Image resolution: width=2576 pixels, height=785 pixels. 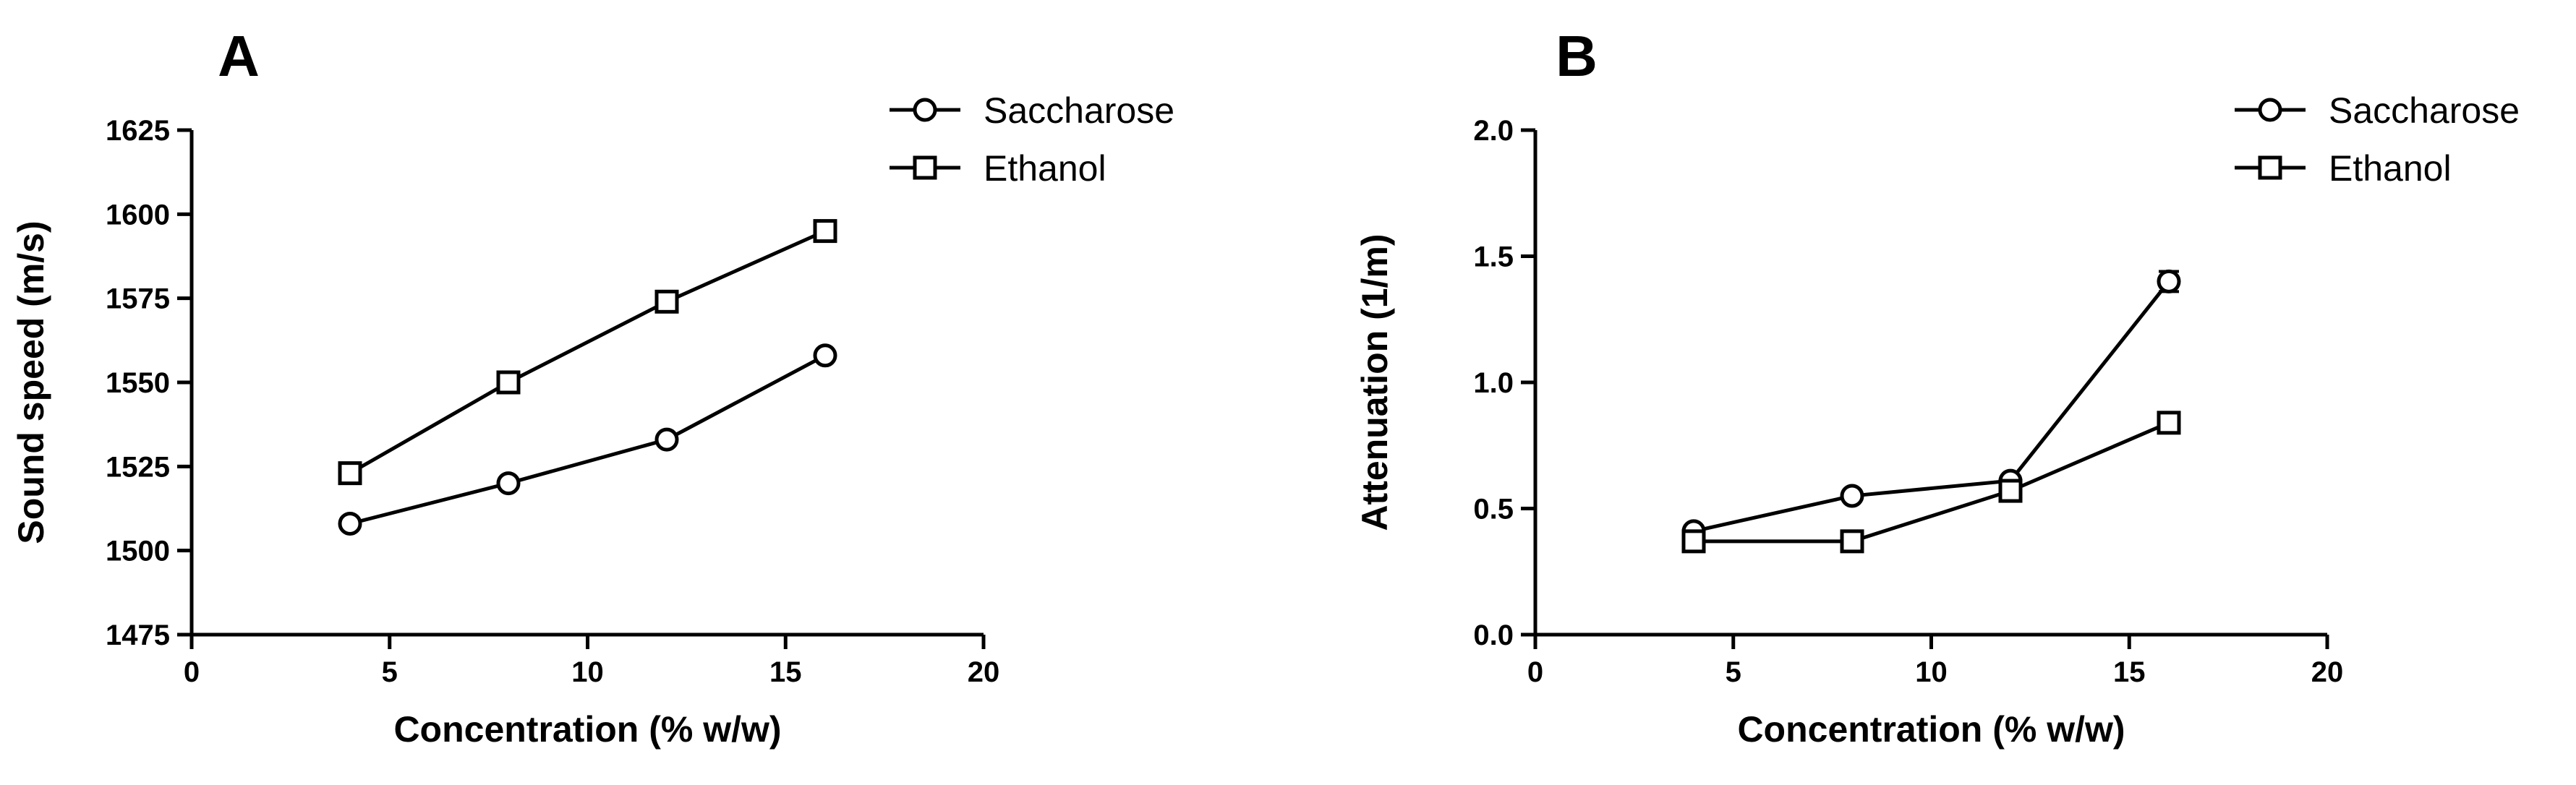 I want to click on panel-letter: B, so click(x=1577, y=56).